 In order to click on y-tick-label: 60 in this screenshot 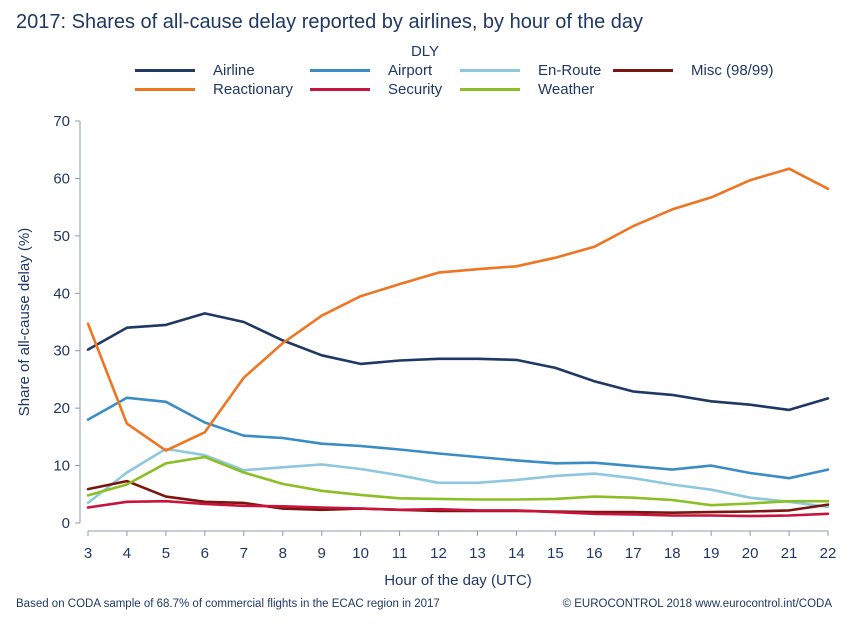, I will do `click(61, 178)`.